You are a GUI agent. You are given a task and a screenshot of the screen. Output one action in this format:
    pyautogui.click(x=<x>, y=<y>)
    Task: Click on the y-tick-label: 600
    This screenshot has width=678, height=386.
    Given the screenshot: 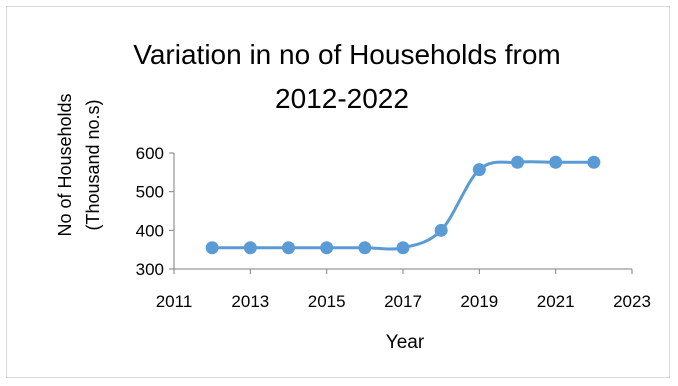 What is the action you would take?
    pyautogui.click(x=150, y=153)
    